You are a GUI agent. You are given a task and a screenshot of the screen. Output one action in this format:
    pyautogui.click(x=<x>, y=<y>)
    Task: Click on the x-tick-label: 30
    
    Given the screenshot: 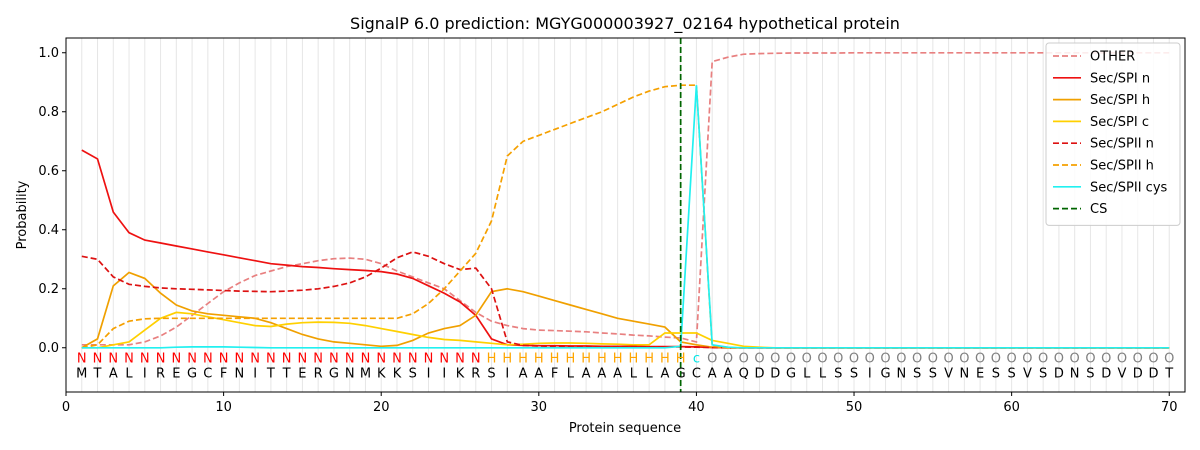 What is the action you would take?
    pyautogui.click(x=539, y=407)
    